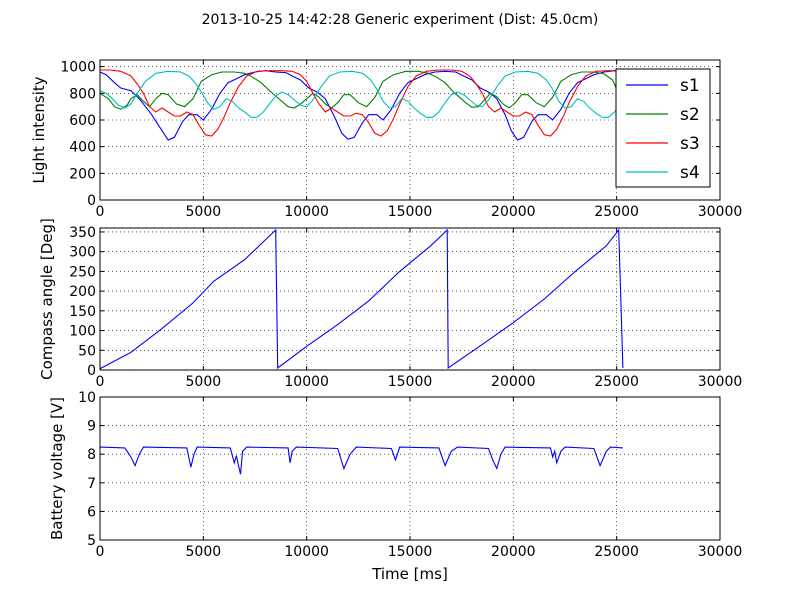  What do you see at coordinates (91, 541) in the screenshot?
I see `y-tick-label: 5` at bounding box center [91, 541].